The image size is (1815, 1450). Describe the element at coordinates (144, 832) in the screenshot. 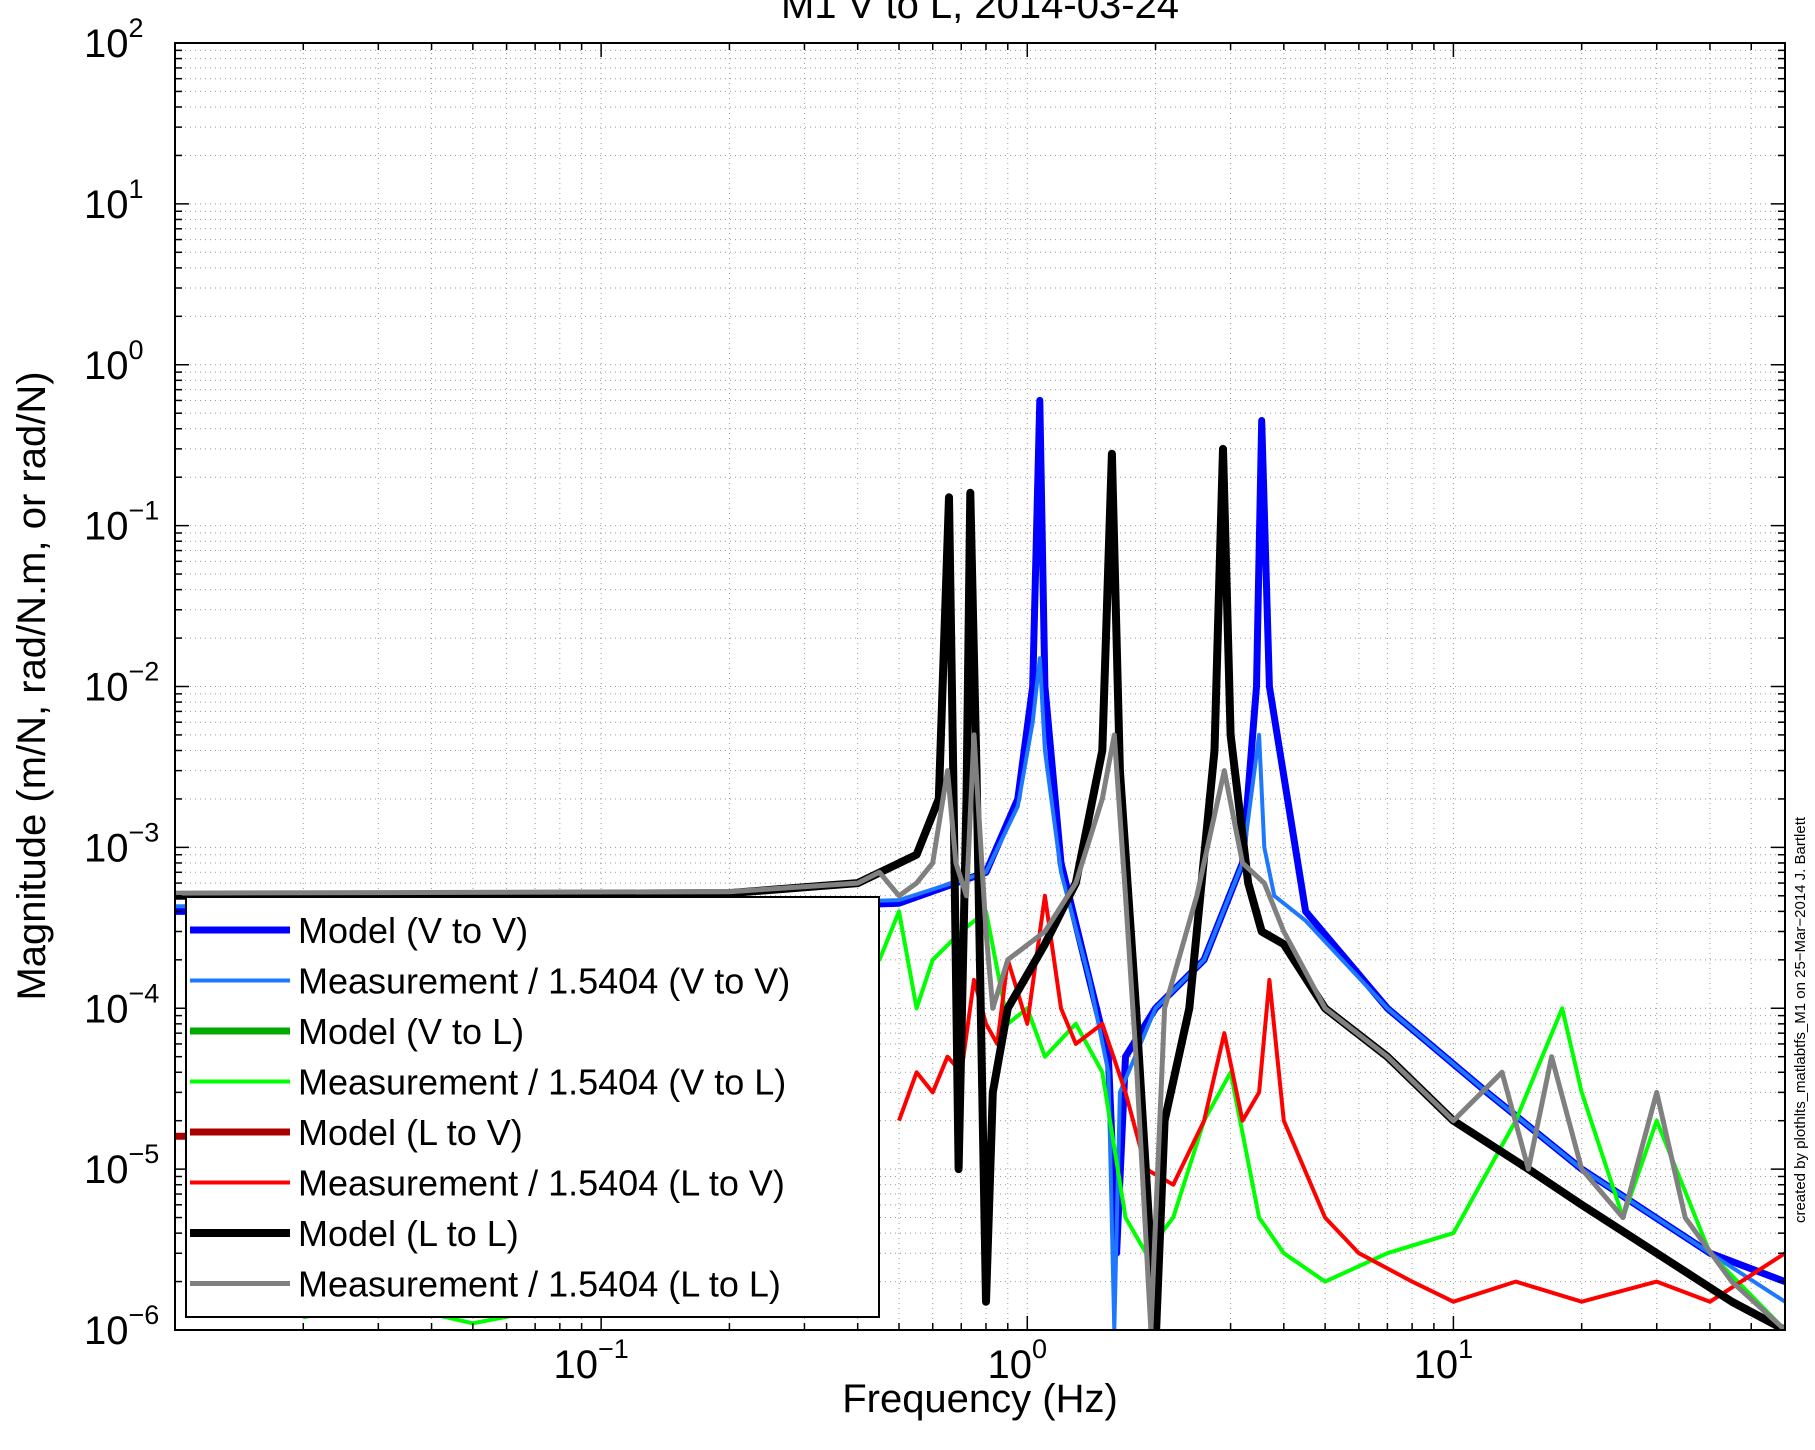

I see `y-tick-exponent: −3` at that location.